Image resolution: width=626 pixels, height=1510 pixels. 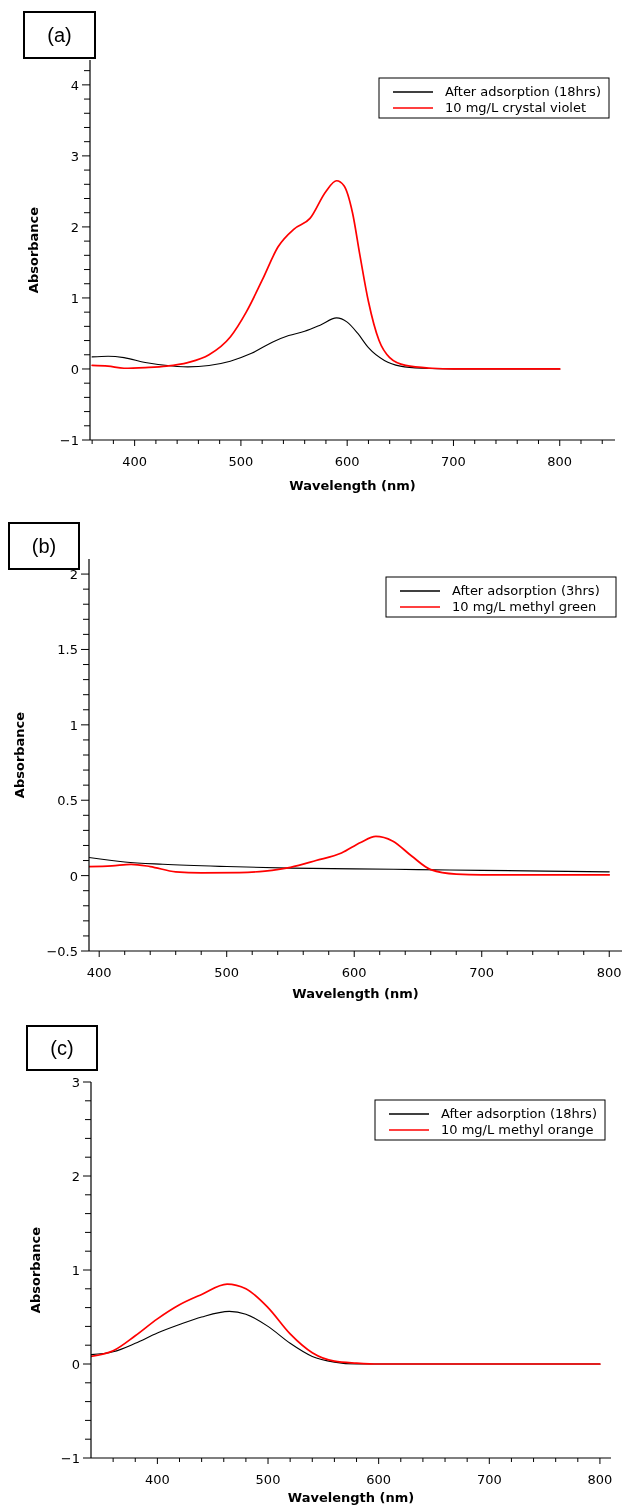 I want to click on legend-label: 10 mg/L crystal violet, so click(x=516, y=107).